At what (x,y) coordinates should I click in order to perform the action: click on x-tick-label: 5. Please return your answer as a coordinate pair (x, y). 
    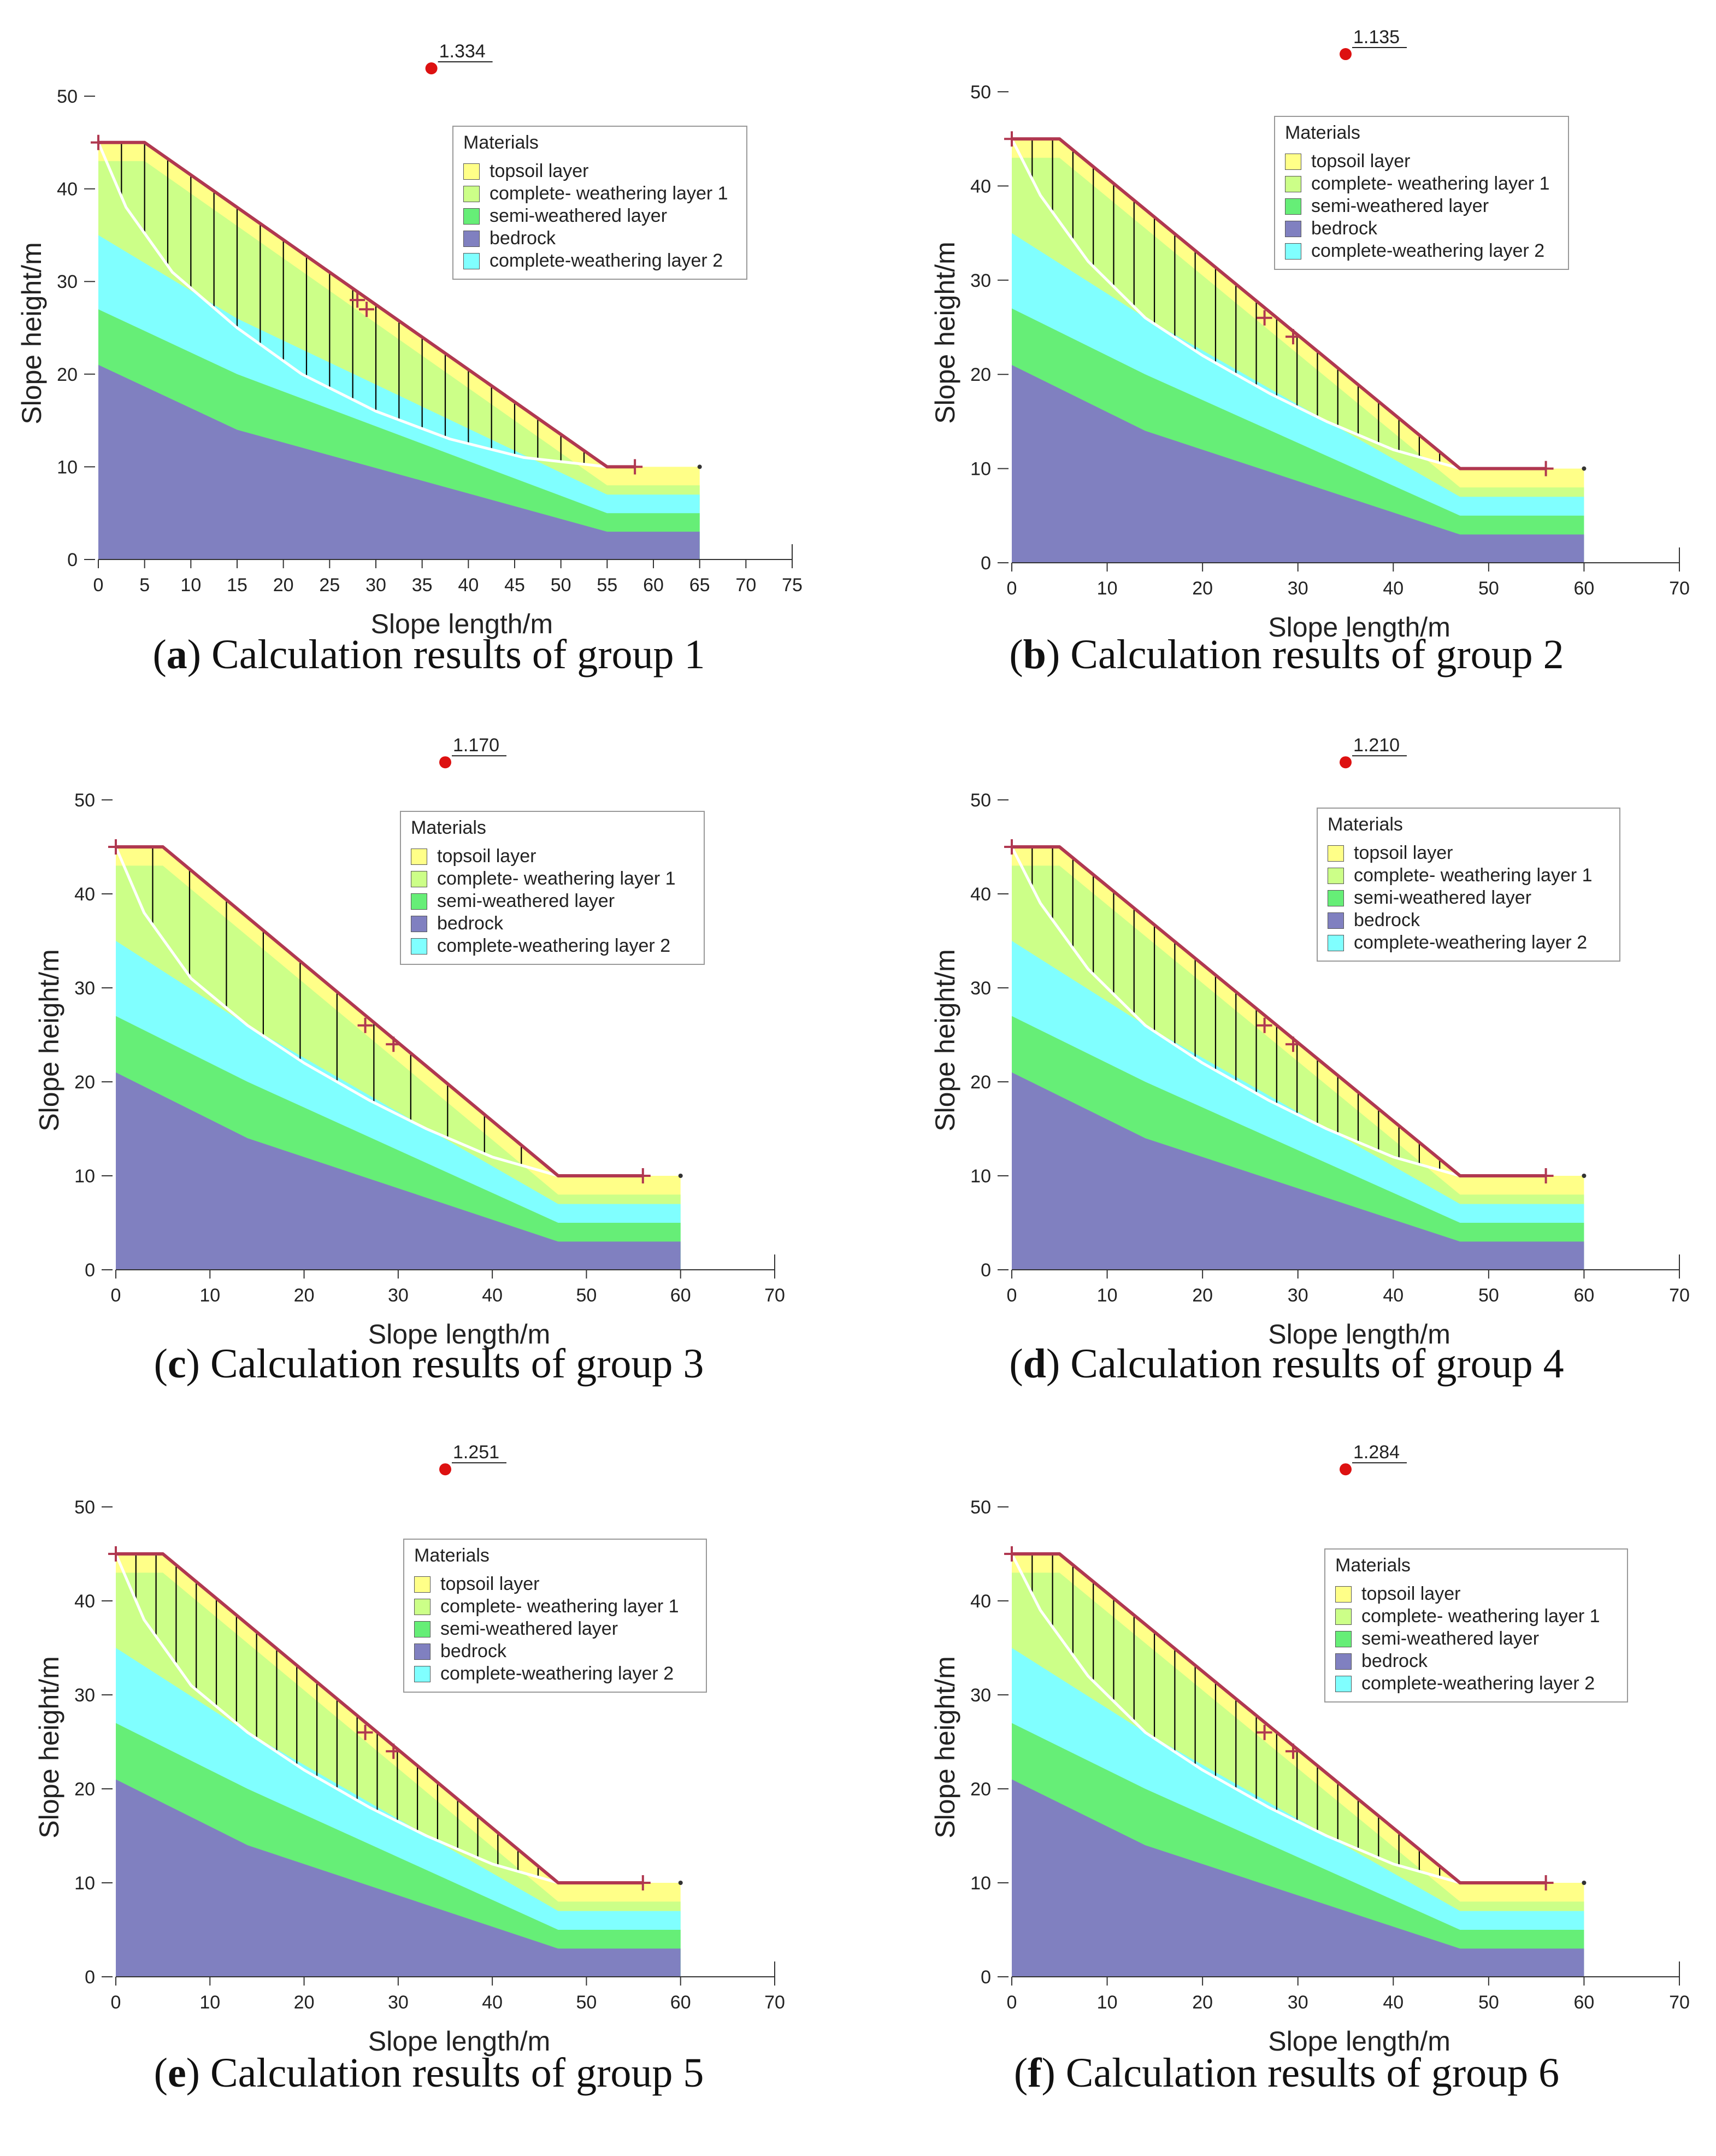
    Looking at the image, I should click on (144, 585).